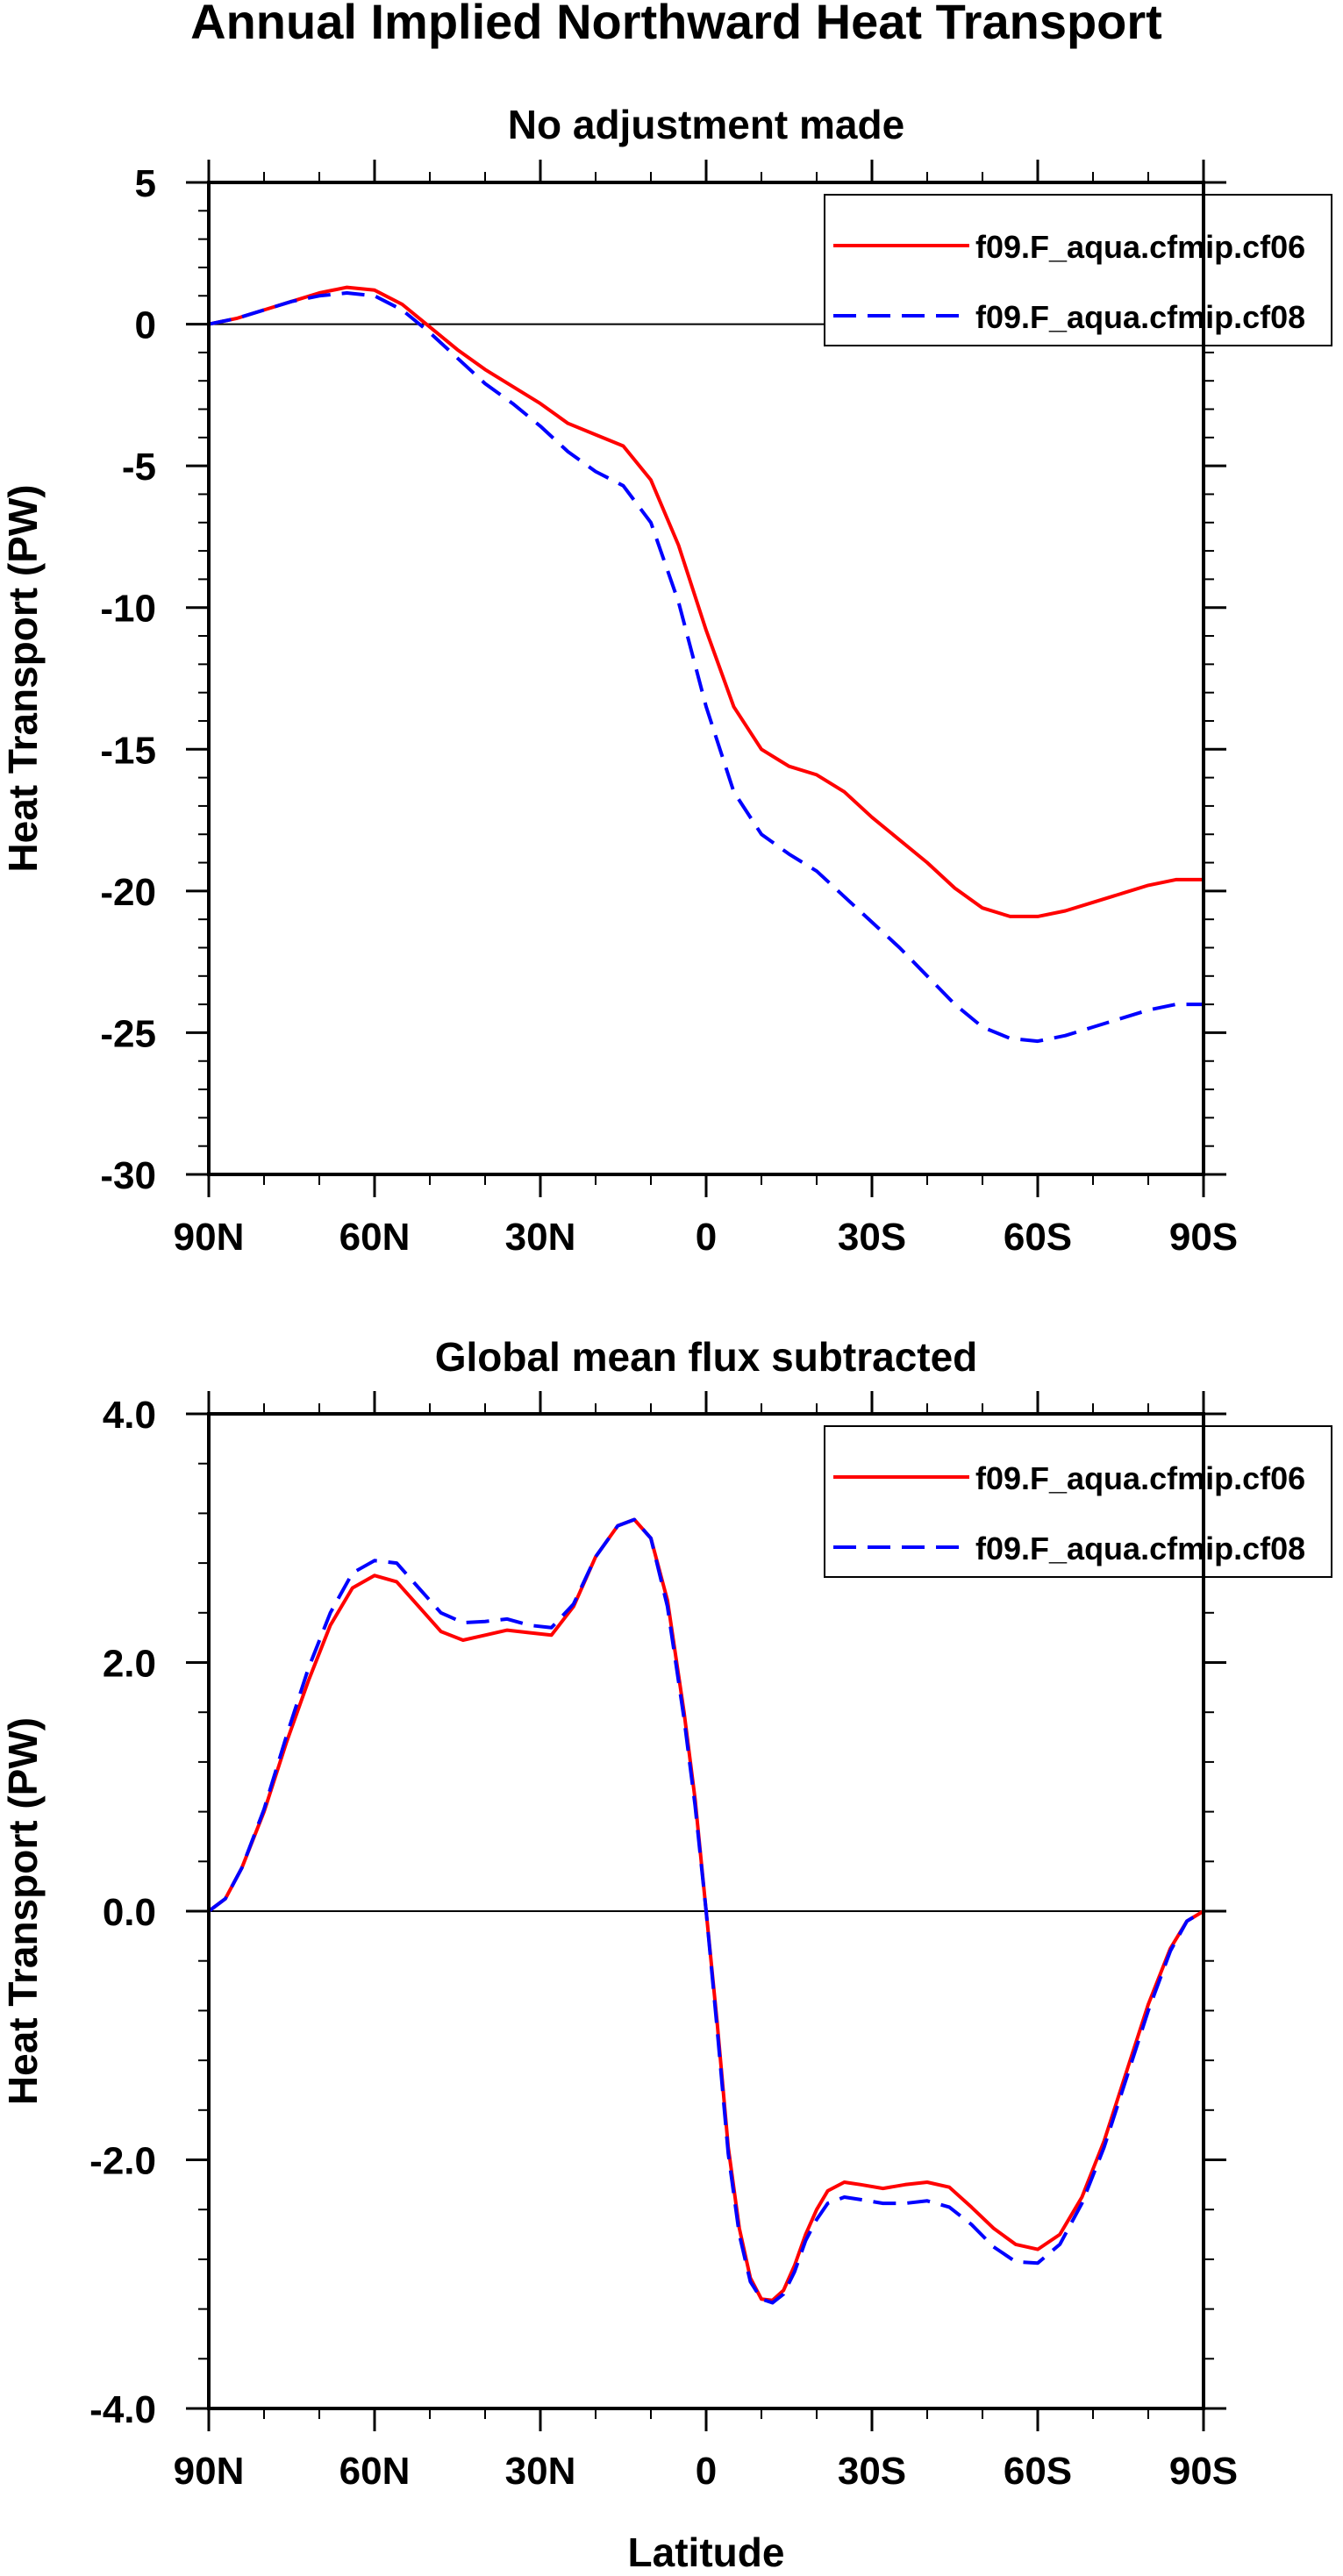 The height and width of the screenshot is (2576, 1343). Describe the element at coordinates (129, 1416) in the screenshot. I see `y-tick-label: 4.0` at that location.